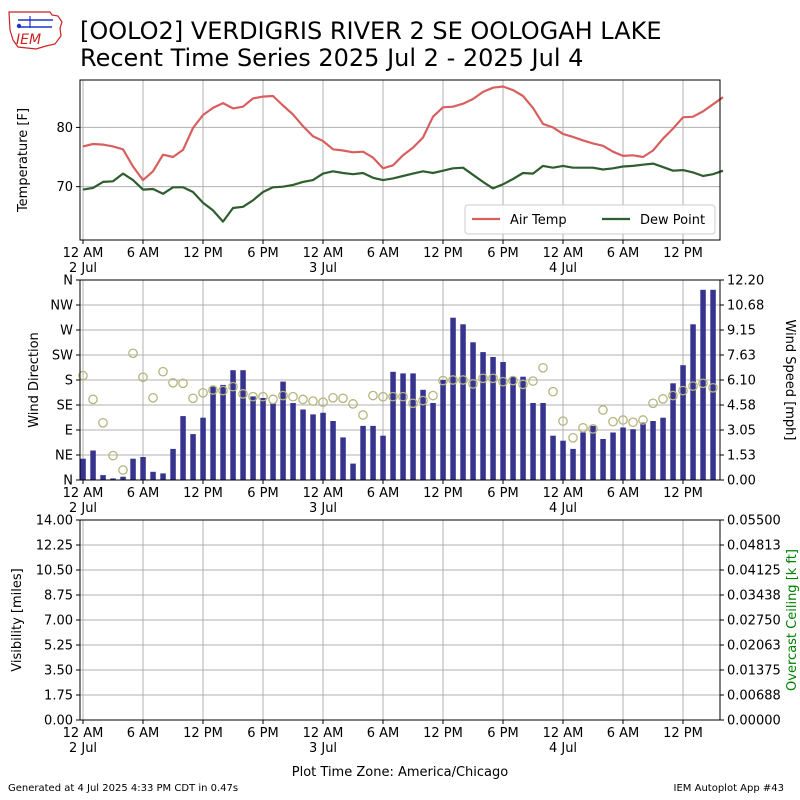 The image size is (800, 800). Describe the element at coordinates (64, 187) in the screenshot. I see `y-tick-label: 70` at that location.